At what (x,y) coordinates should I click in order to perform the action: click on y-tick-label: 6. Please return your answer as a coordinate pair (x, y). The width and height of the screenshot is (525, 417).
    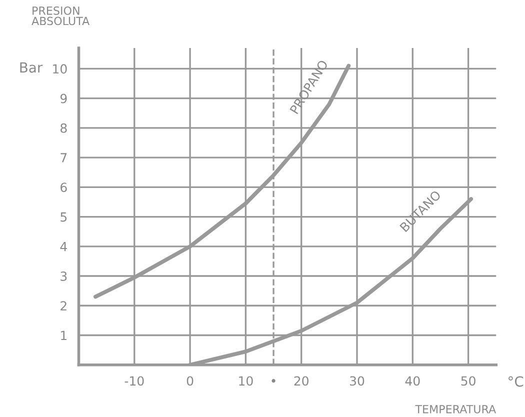
    Looking at the image, I should click on (63, 187).